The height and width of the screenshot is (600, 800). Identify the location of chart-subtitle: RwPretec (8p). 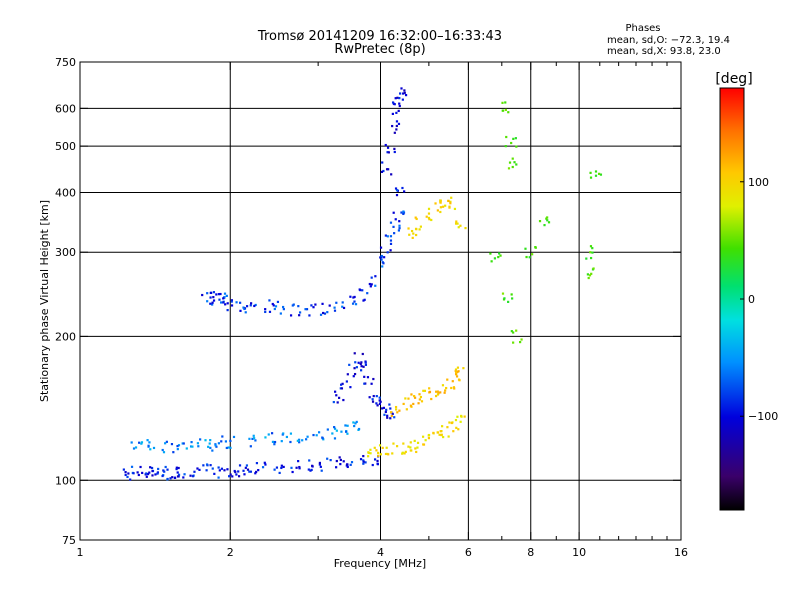
(379, 49).